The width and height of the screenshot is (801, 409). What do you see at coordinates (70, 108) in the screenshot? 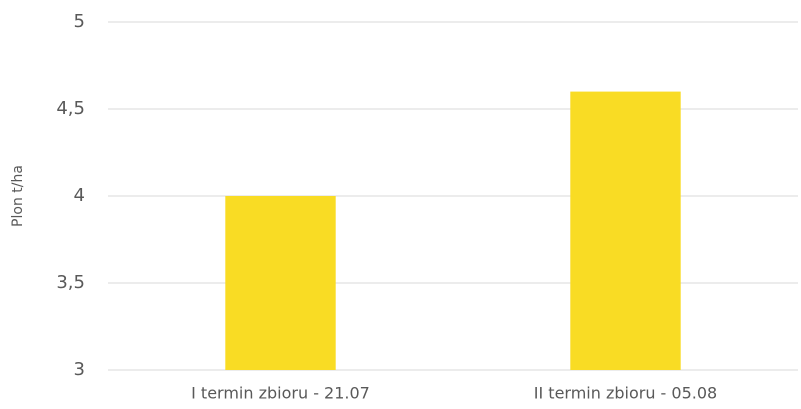
I see `y-tick-label: 4,5` at bounding box center [70, 108].